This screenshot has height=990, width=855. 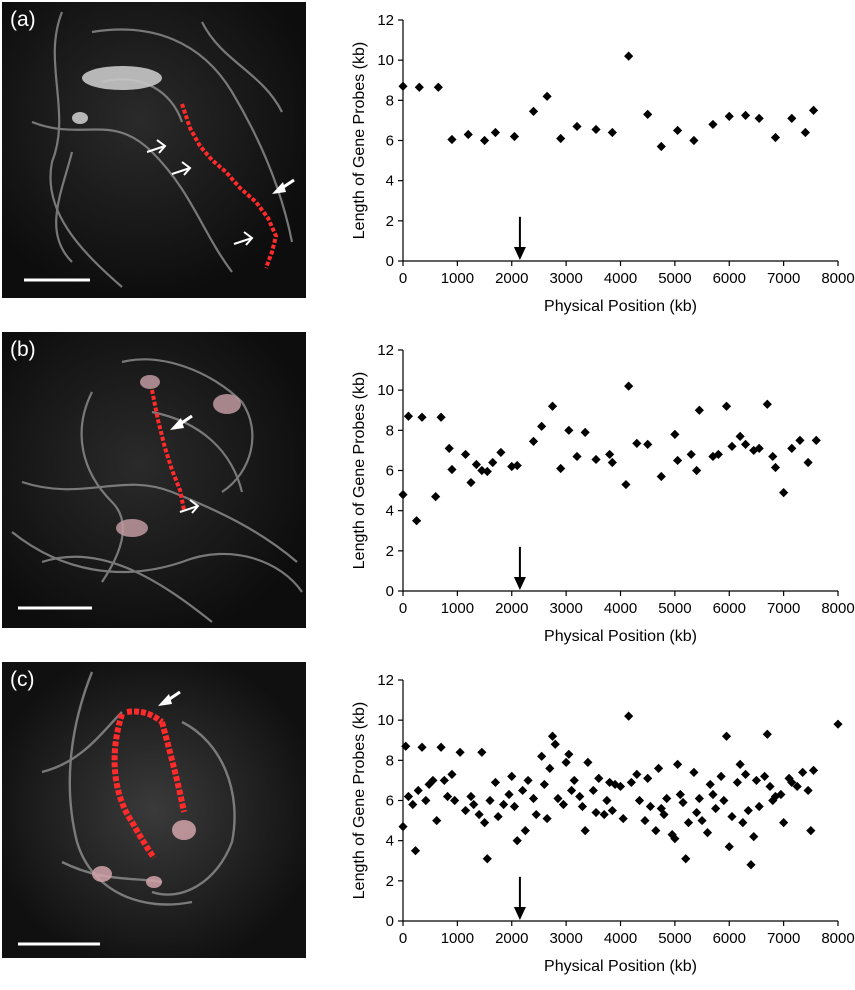 I want to click on solid-arrow-icon, so click(x=283, y=186).